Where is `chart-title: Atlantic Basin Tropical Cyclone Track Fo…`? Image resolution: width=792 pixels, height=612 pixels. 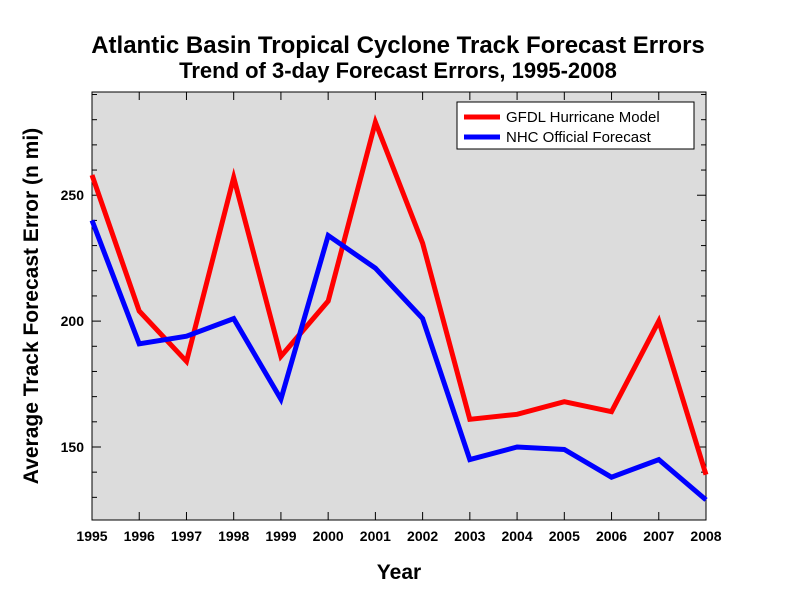 chart-title: Atlantic Basin Tropical Cyclone Track Fo… is located at coordinates (398, 45).